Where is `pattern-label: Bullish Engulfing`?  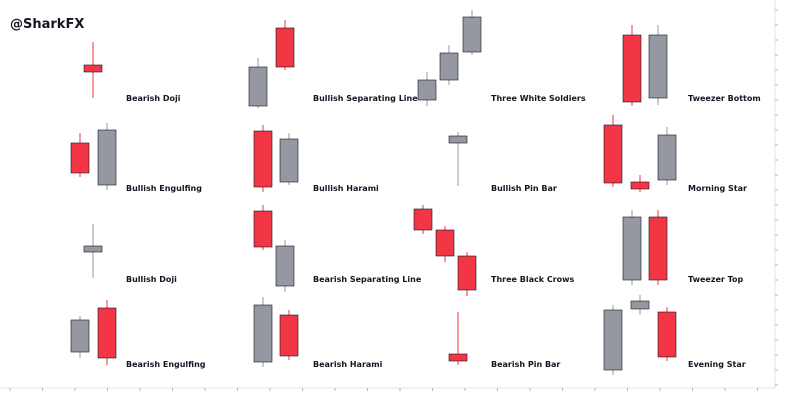 pattern-label: Bullish Engulfing is located at coordinates (164, 188).